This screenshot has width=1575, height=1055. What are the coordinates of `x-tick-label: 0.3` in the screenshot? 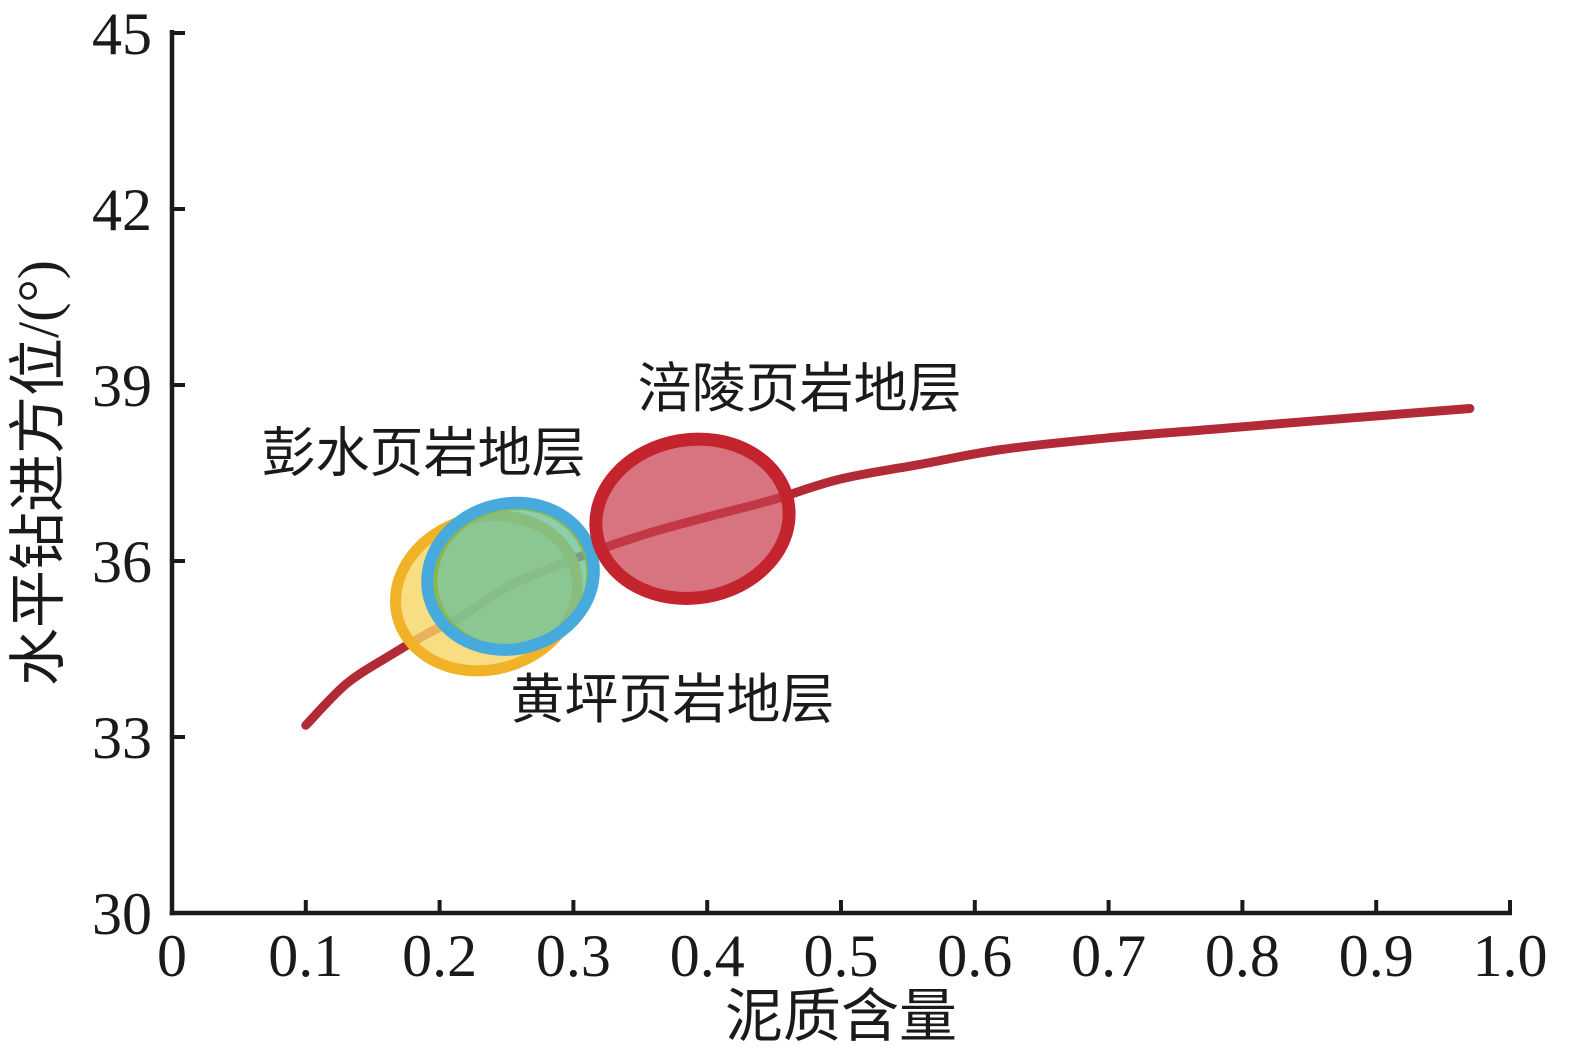 It's located at (573, 956).